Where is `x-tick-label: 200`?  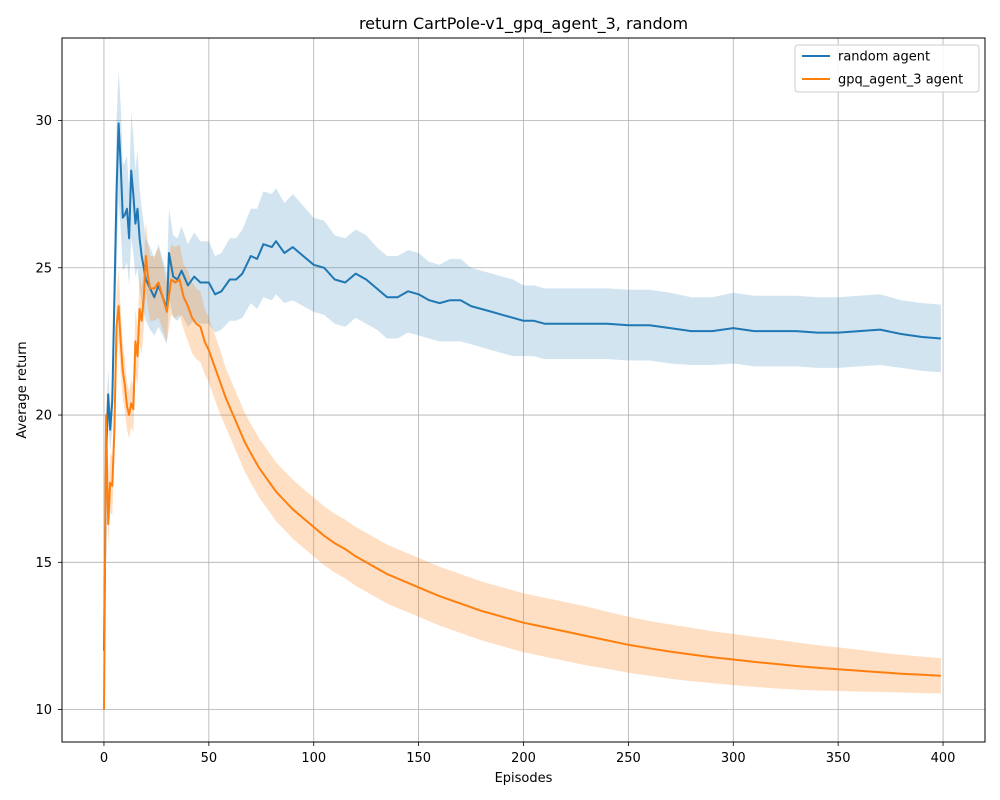 x-tick-label: 200 is located at coordinates (523, 758).